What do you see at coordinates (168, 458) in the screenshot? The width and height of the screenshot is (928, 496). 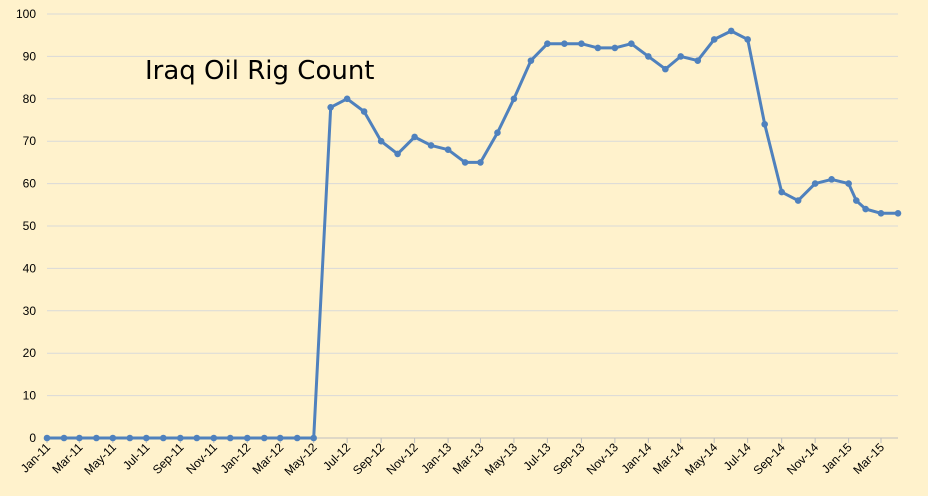 I see `x-tick-label: Sep-11` at bounding box center [168, 458].